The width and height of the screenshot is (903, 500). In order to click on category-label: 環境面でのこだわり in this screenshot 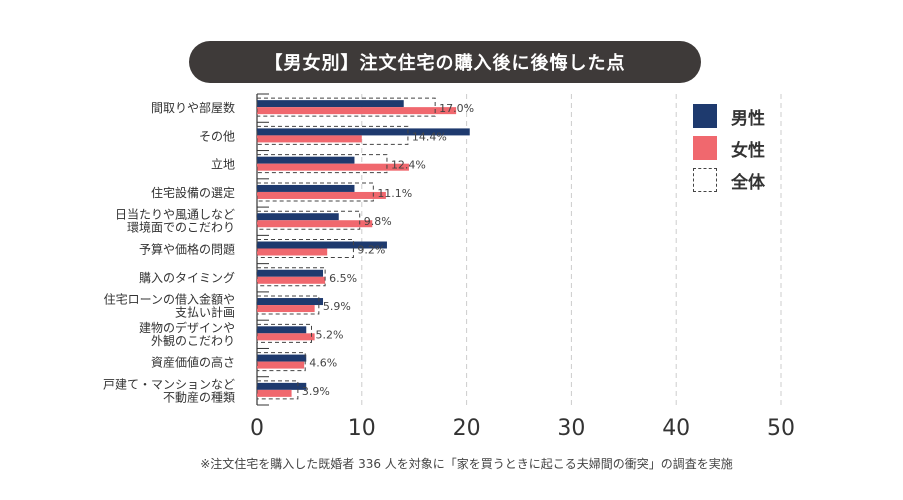, I will do `click(181, 227)`.